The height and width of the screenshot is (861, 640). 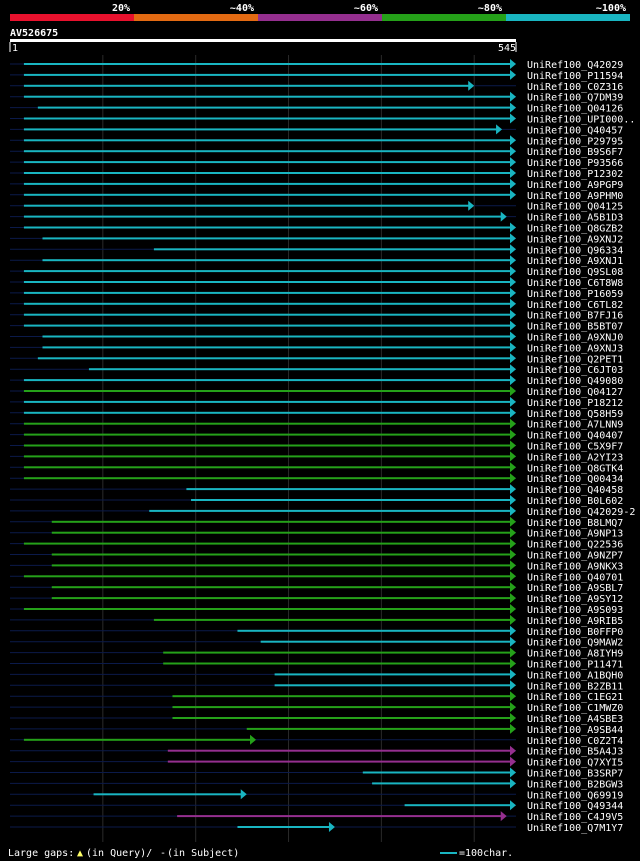 I want to click on hit-label: UniRef100_Q7M1Y7, so click(x=575, y=828).